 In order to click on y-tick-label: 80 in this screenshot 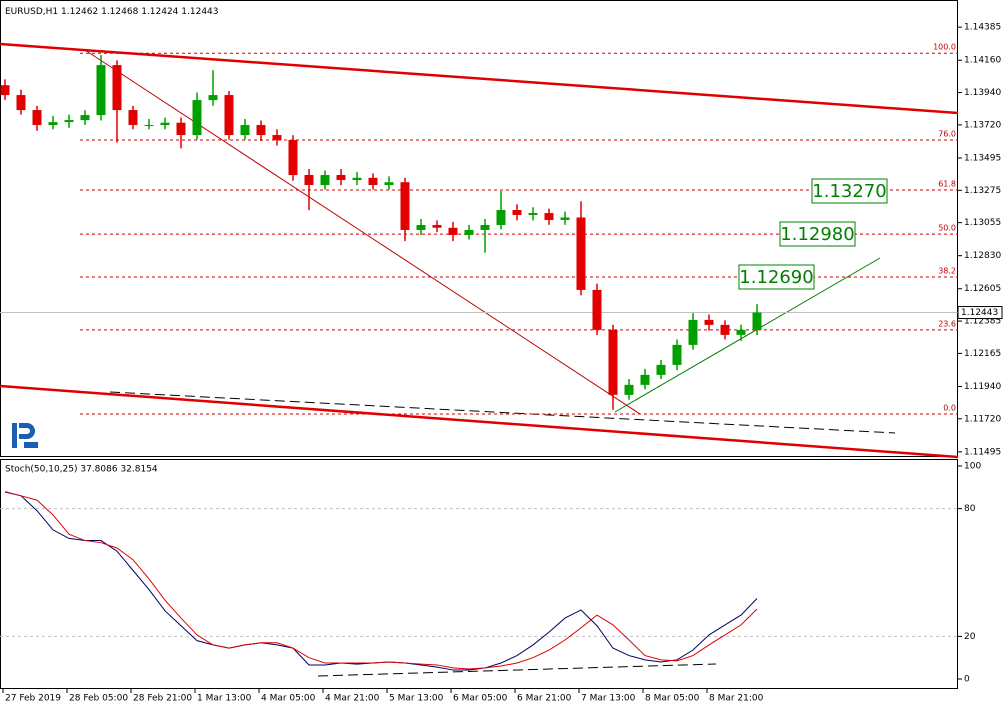, I will do `click(970, 509)`.